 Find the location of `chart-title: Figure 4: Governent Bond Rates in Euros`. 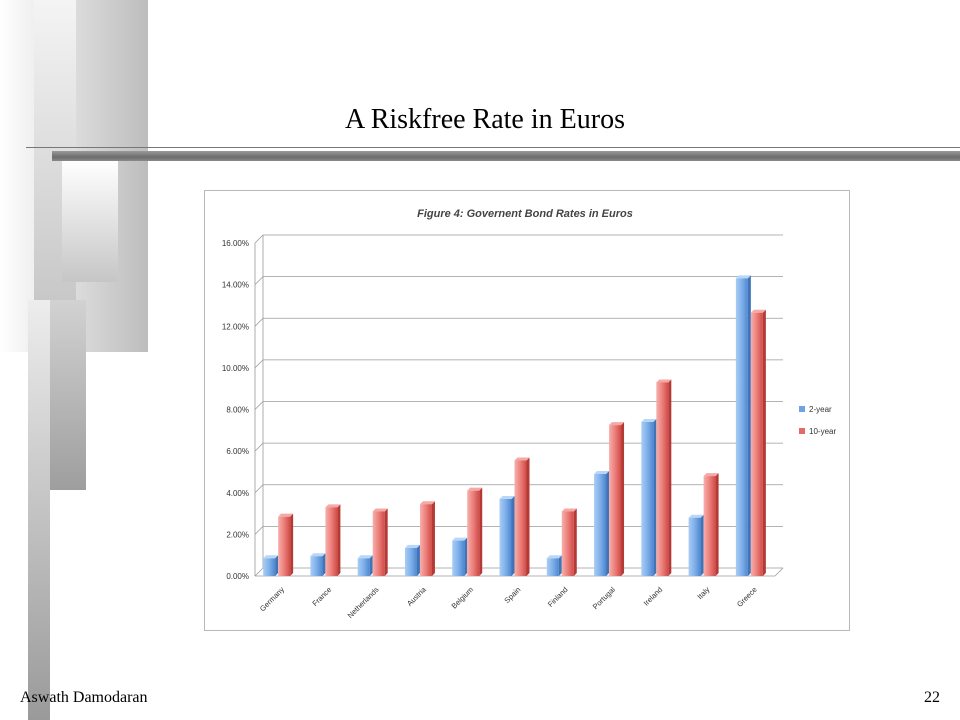

chart-title: Figure 4: Governent Bond Rates in Euros is located at coordinates (525, 214).